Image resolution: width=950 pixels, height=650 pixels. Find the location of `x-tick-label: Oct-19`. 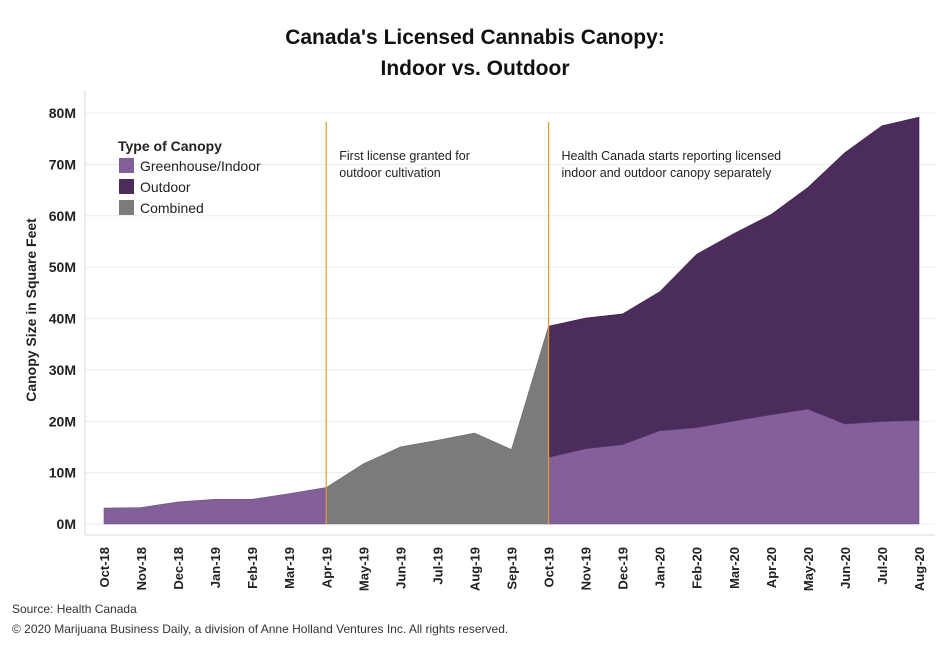

x-tick-label: Oct-19 is located at coordinates (549, 567).